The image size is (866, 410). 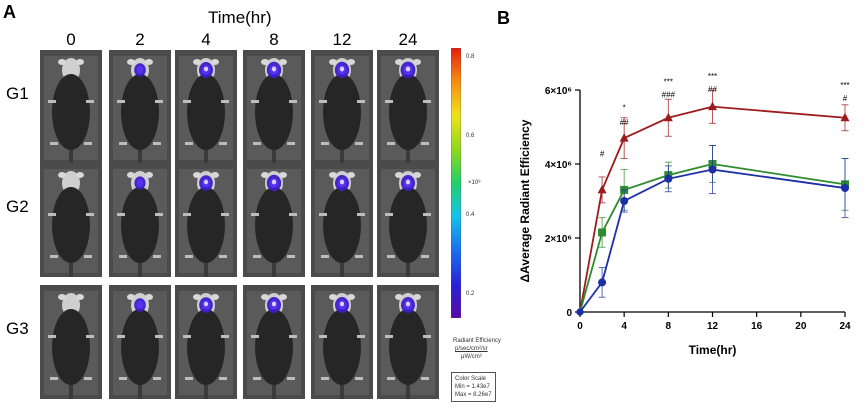 I want to click on colorbar-units-top: p/sec/cm²/sr, so click(x=471, y=349).